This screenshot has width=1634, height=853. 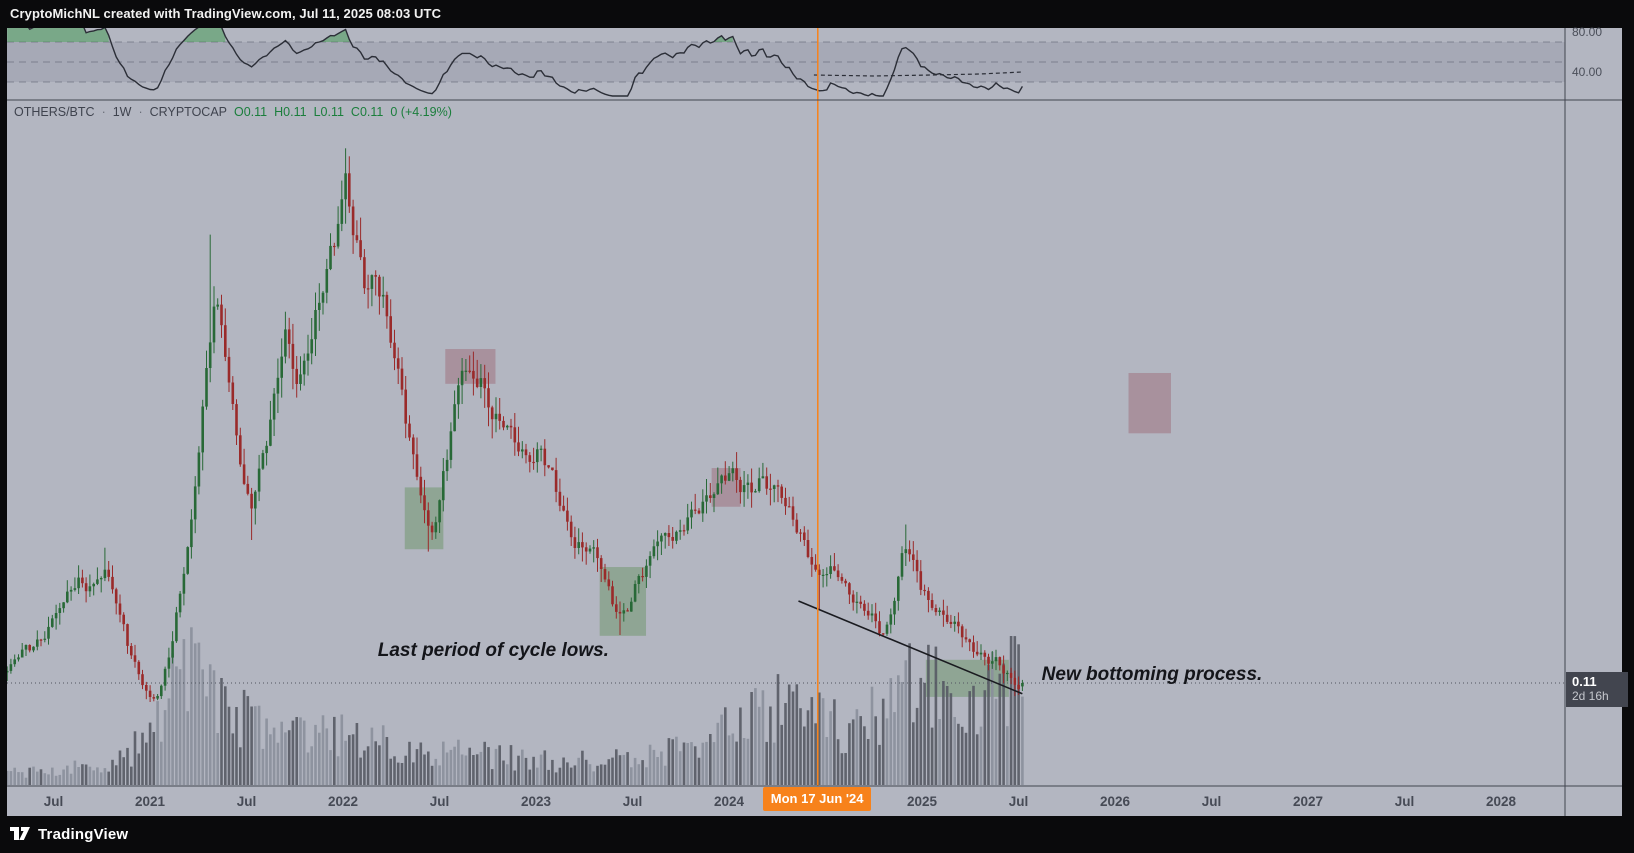 I want to click on time-tick-Jul-2025.5: Jul, so click(x=1019, y=801).